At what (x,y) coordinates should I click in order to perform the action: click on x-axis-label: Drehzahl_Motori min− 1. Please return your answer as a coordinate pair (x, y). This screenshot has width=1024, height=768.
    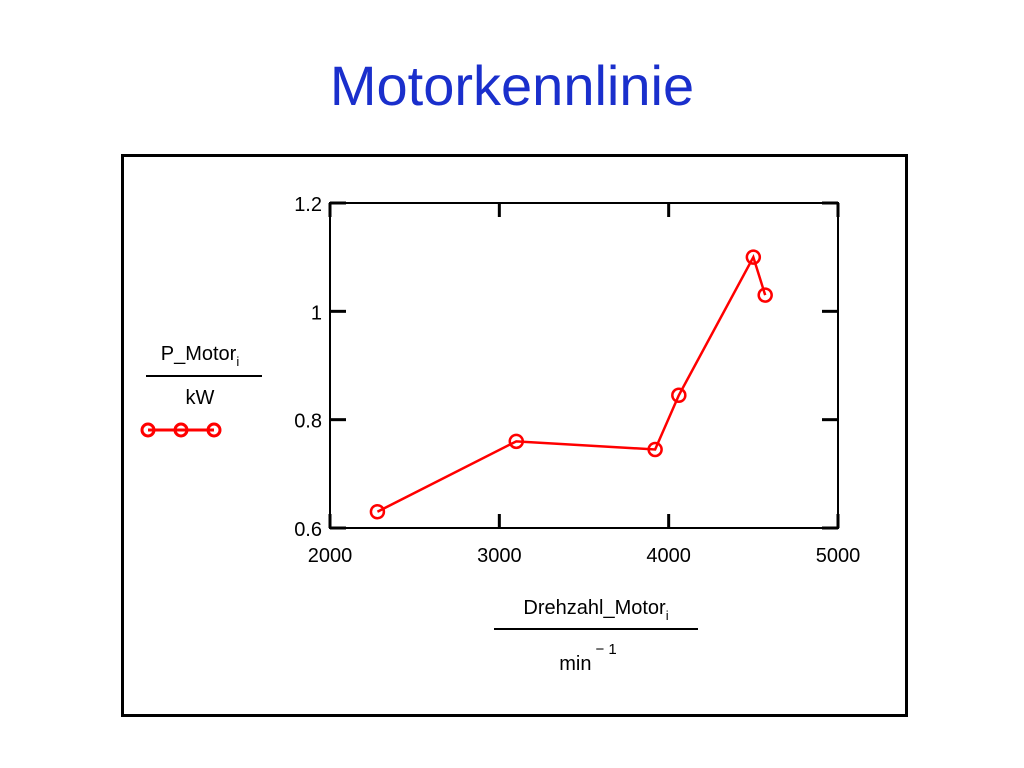
    Looking at the image, I should click on (596, 636).